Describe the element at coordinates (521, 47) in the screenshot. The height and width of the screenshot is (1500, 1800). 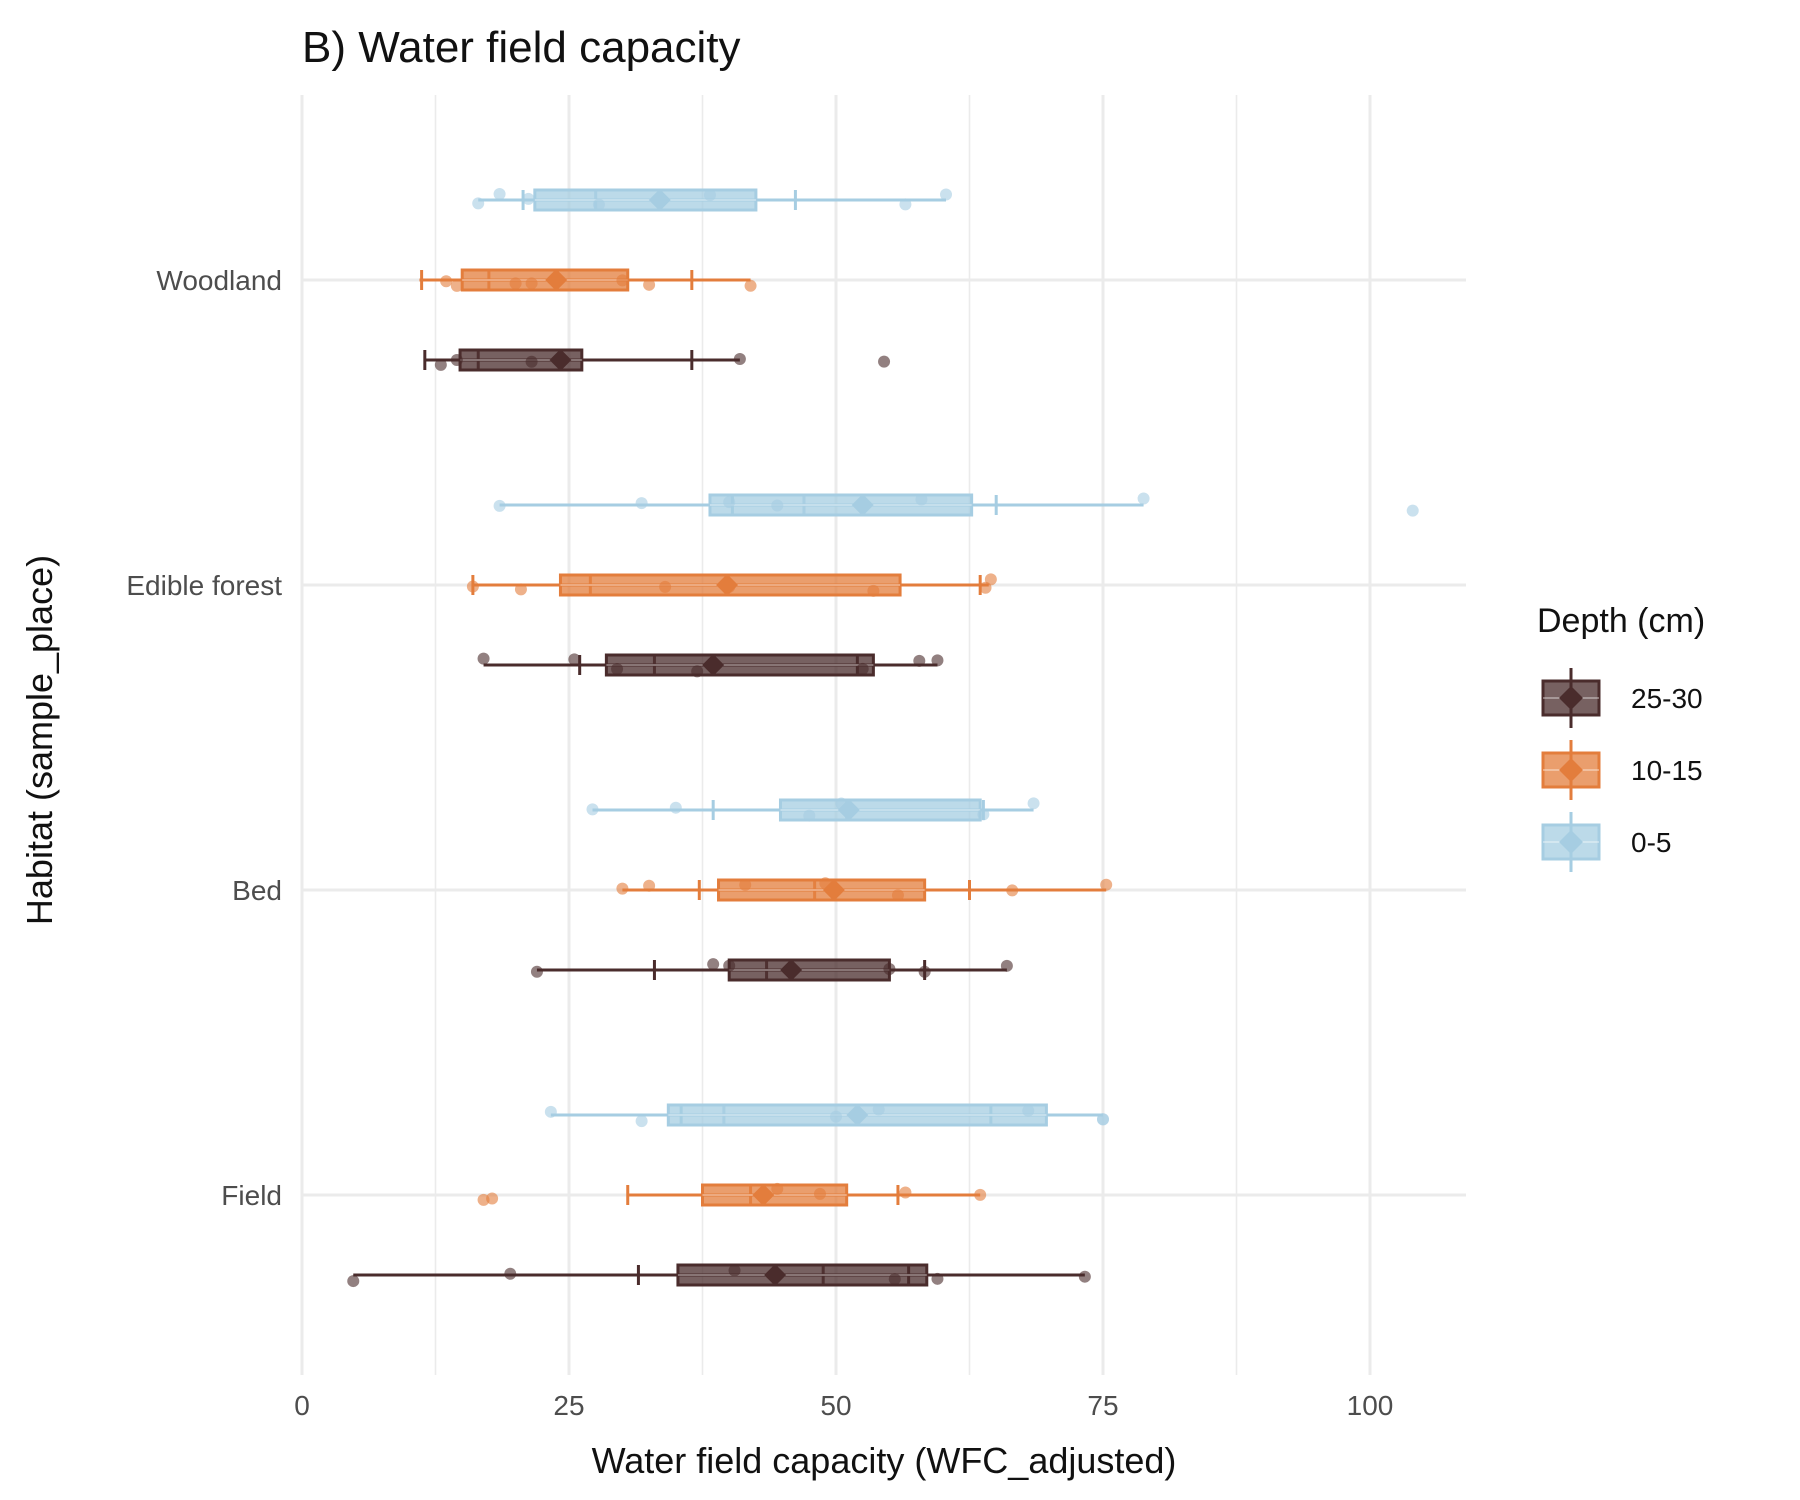
I see `chart-title: B) Water field capacity` at that location.